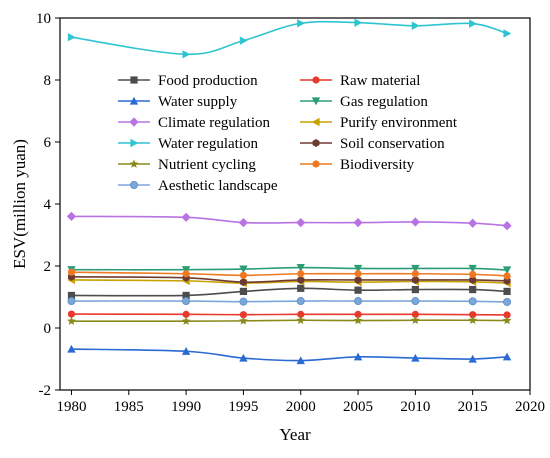 Image resolution: width=550 pixels, height=458 pixels. I want to click on legend-item-water-regulation: Water regulation, so click(188, 144).